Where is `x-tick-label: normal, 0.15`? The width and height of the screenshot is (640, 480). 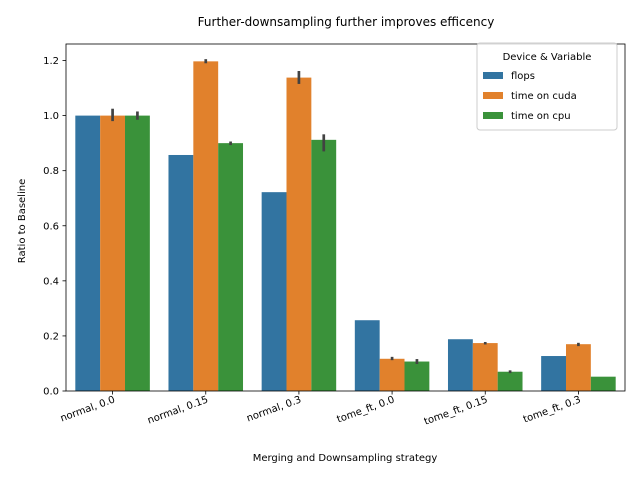
x-tick-label: normal, 0.15 is located at coordinates (178, 410).